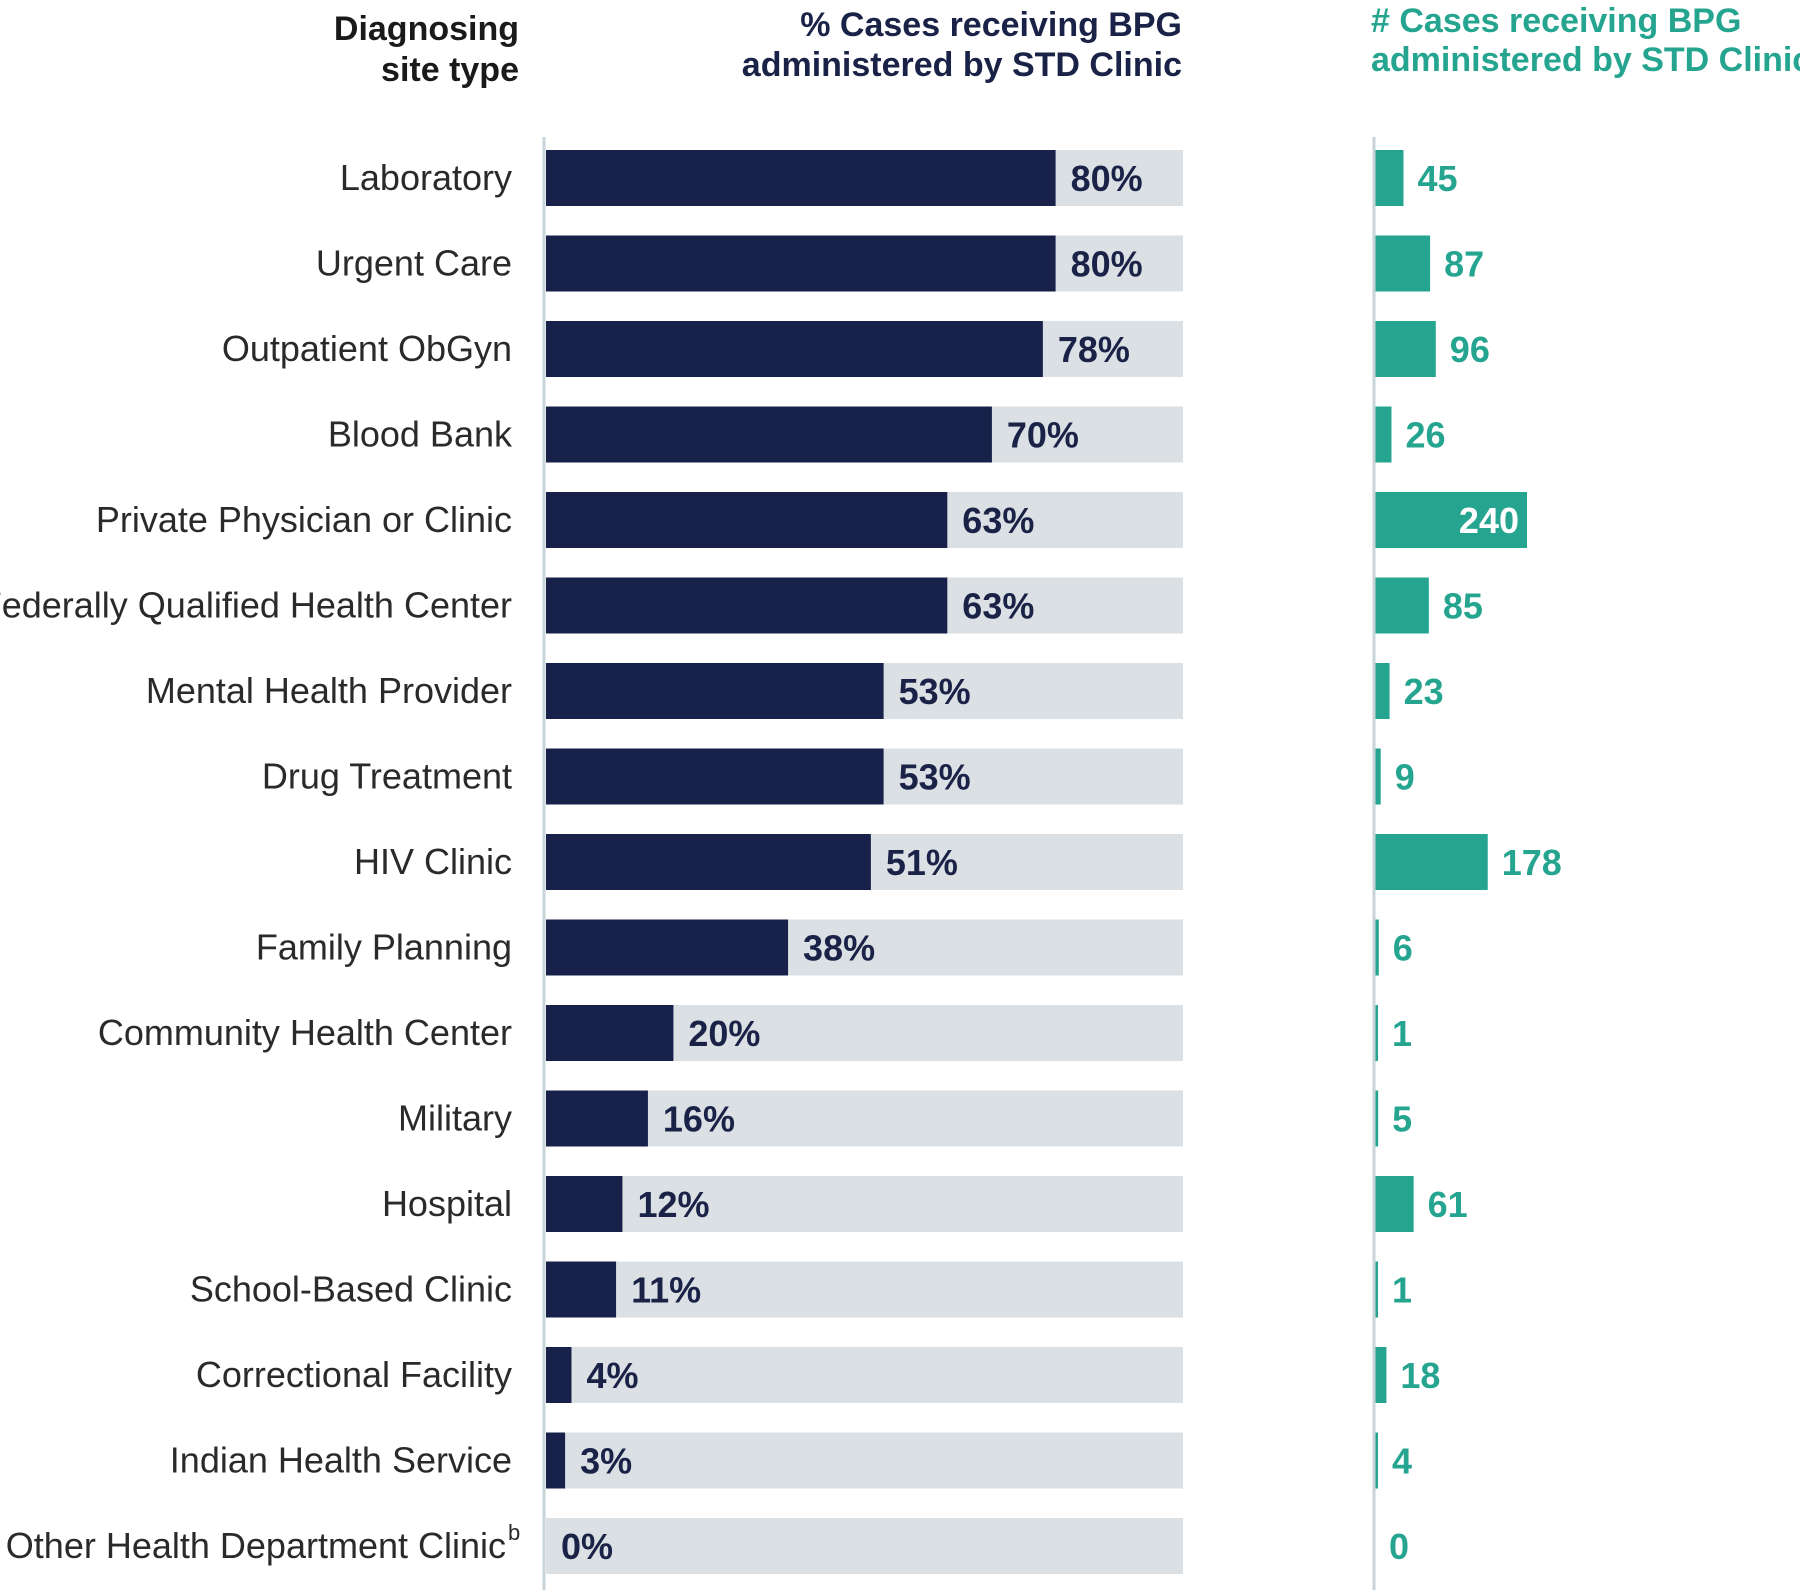  What do you see at coordinates (256, 1545) in the screenshot?
I see `category-label: Other Health Department Clinic` at bounding box center [256, 1545].